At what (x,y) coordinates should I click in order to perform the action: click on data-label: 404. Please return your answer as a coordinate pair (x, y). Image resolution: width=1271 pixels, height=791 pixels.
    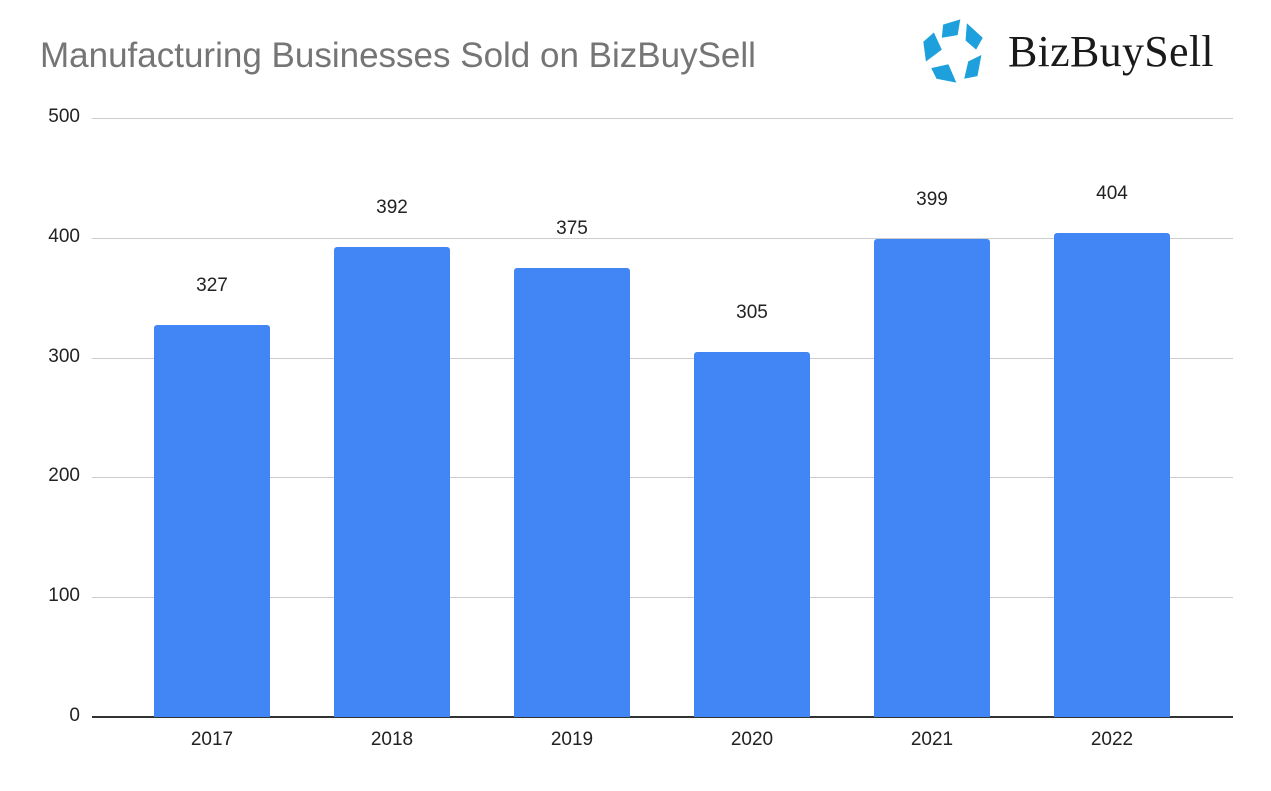
    Looking at the image, I should click on (1112, 193).